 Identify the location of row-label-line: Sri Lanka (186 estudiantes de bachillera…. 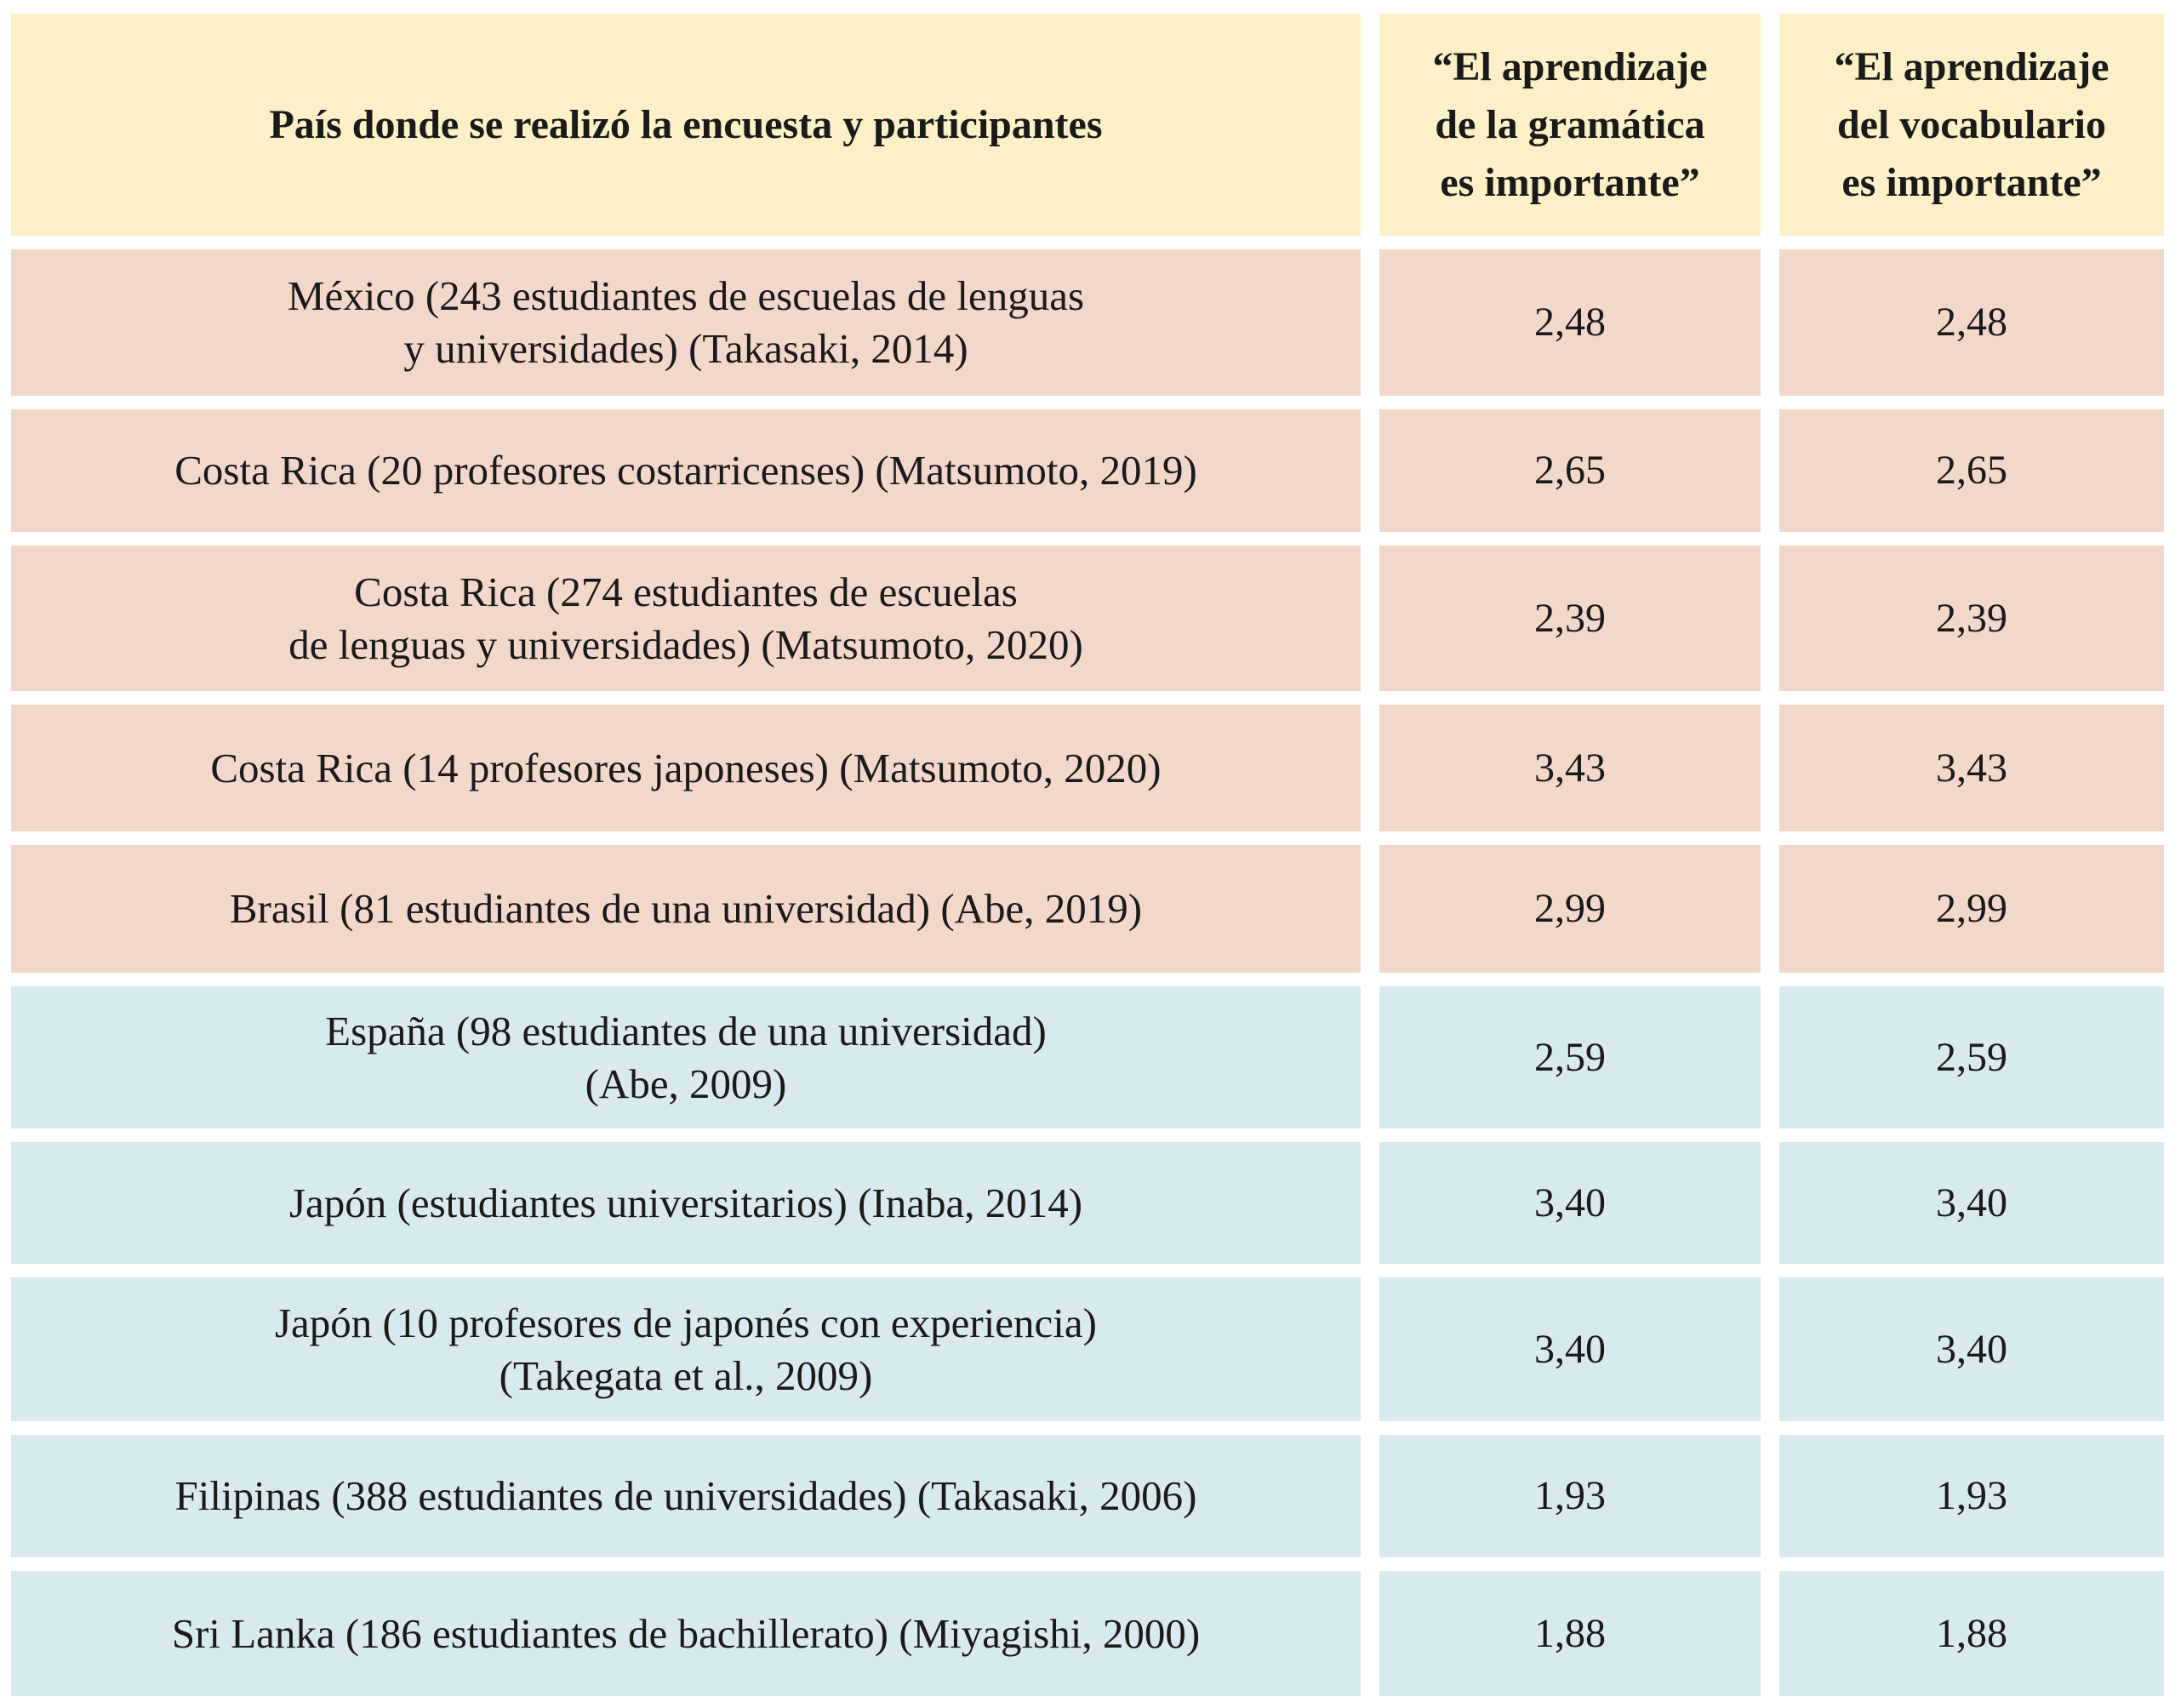
(686, 1633).